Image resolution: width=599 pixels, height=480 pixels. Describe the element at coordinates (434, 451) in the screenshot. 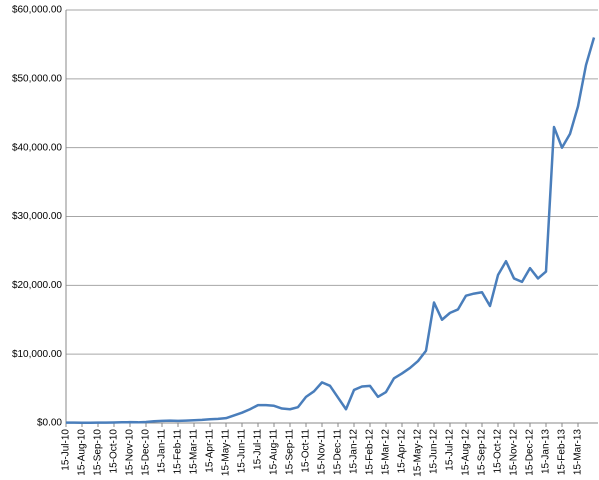

I see `x-tick-label: 15-Jun-12` at that location.